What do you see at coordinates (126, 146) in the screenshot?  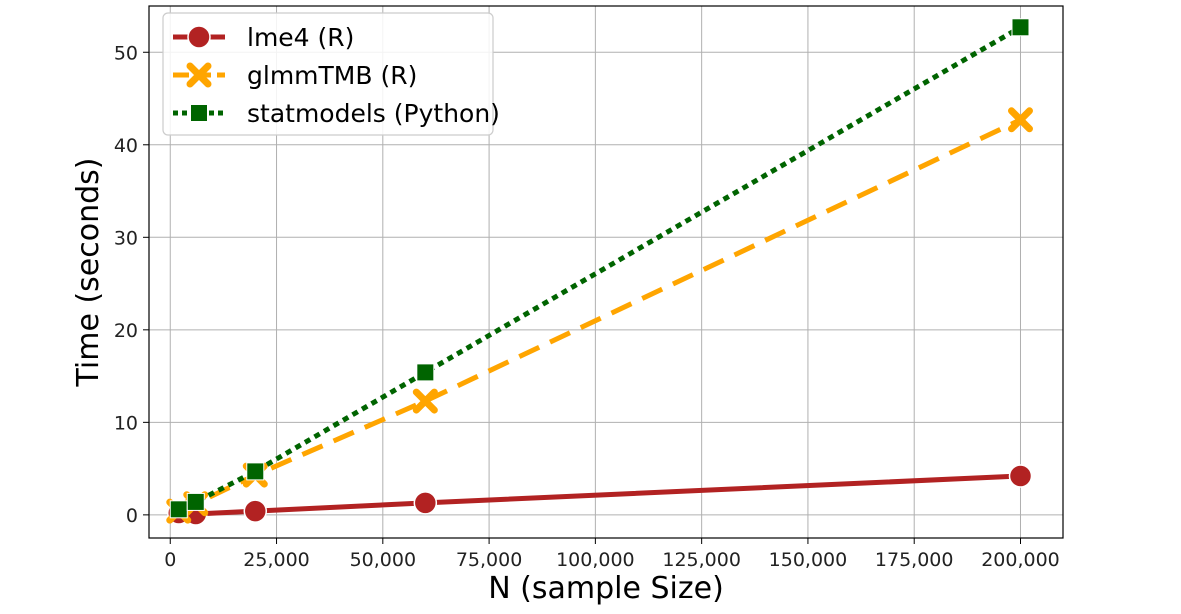 I see `y-tick-label: 40` at bounding box center [126, 146].